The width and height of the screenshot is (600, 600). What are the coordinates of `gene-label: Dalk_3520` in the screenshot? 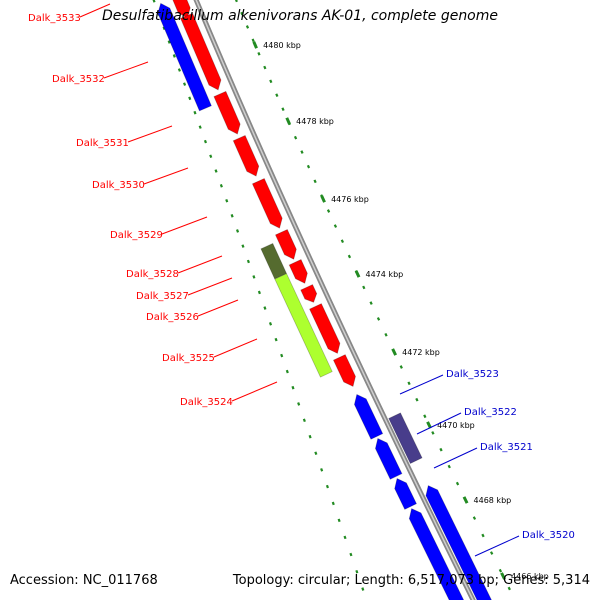 It's located at (548, 535).